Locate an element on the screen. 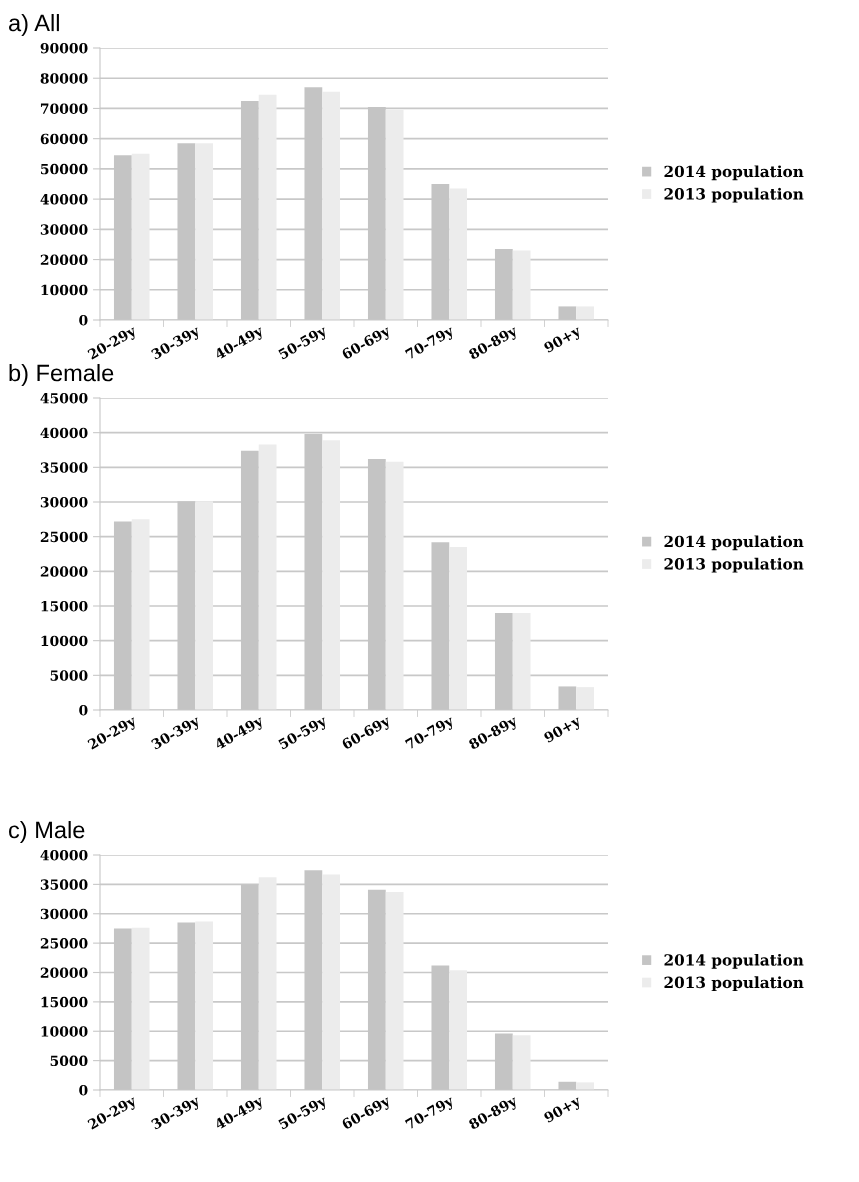 Image resolution: width=859 pixels, height=1182 pixels. chart-title: c) Male is located at coordinates (47, 831).